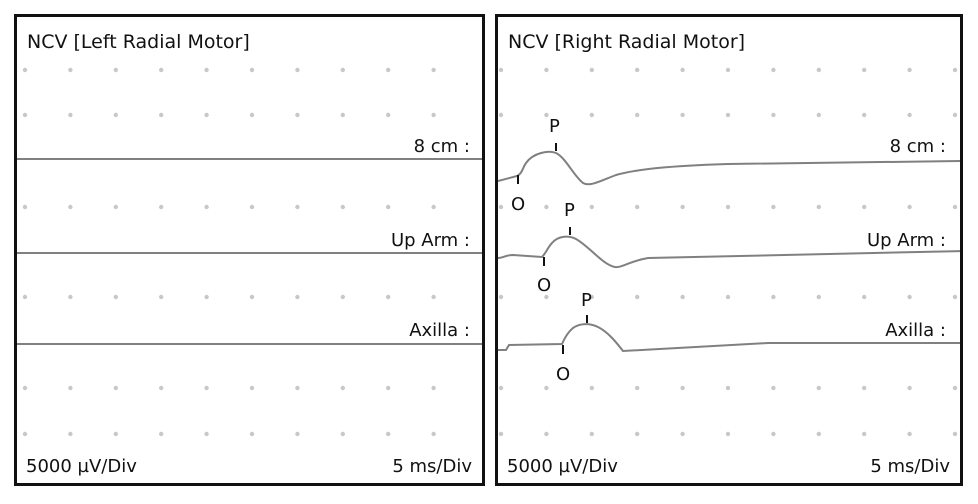 This screenshot has width=978, height=504. I want to click on trace-axilla, so click(729, 338).